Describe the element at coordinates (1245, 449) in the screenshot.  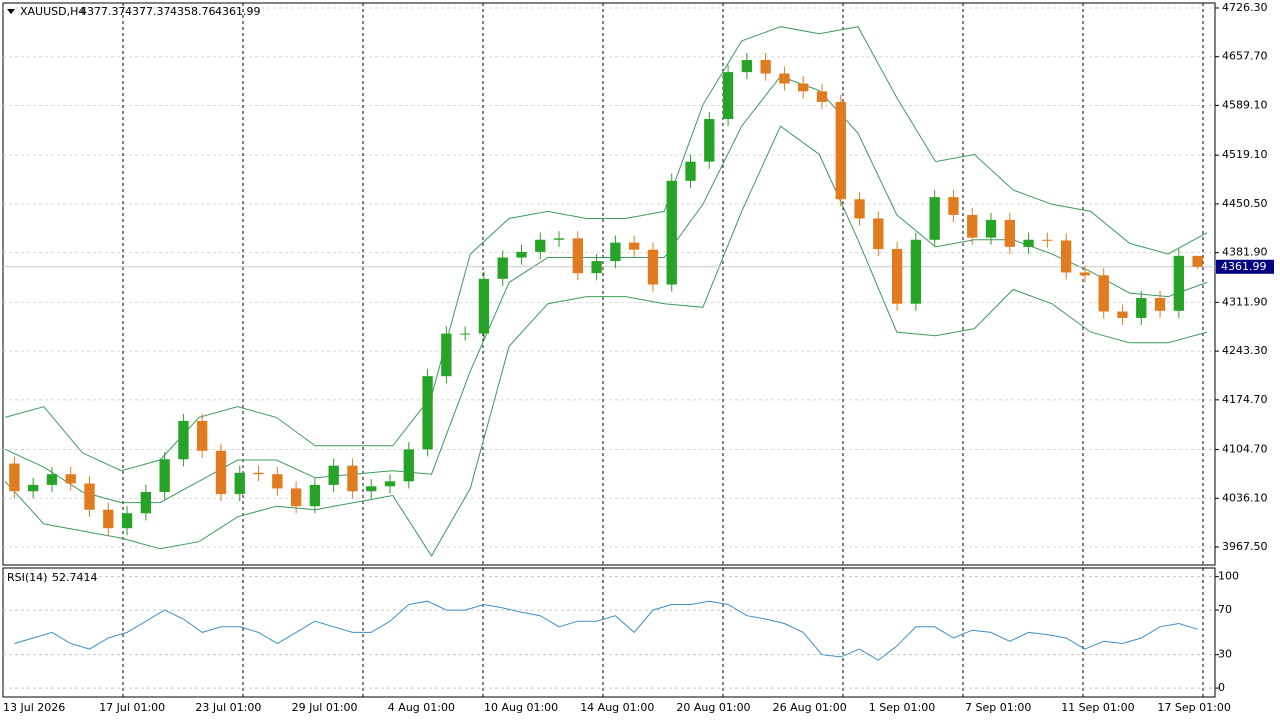
I see `y-tick-label: 4104.70` at that location.